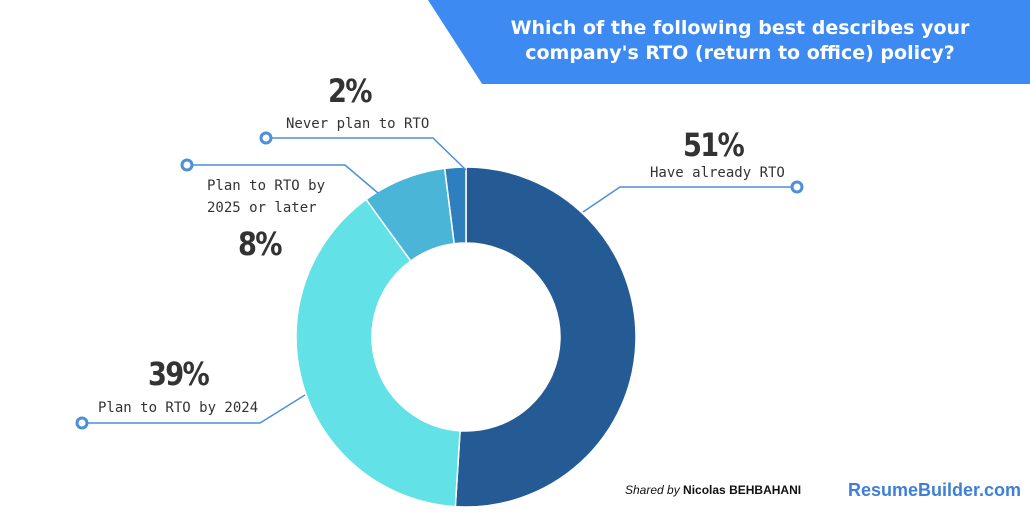  What do you see at coordinates (689, 199) in the screenshot?
I see `leader-have-already-line` at bounding box center [689, 199].